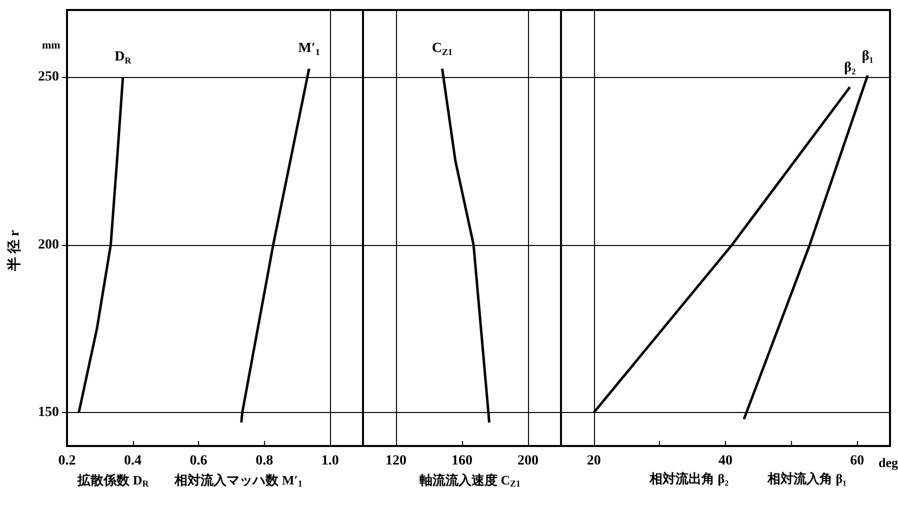  What do you see at coordinates (51, 46) in the screenshot?
I see `text: mm` at bounding box center [51, 46].